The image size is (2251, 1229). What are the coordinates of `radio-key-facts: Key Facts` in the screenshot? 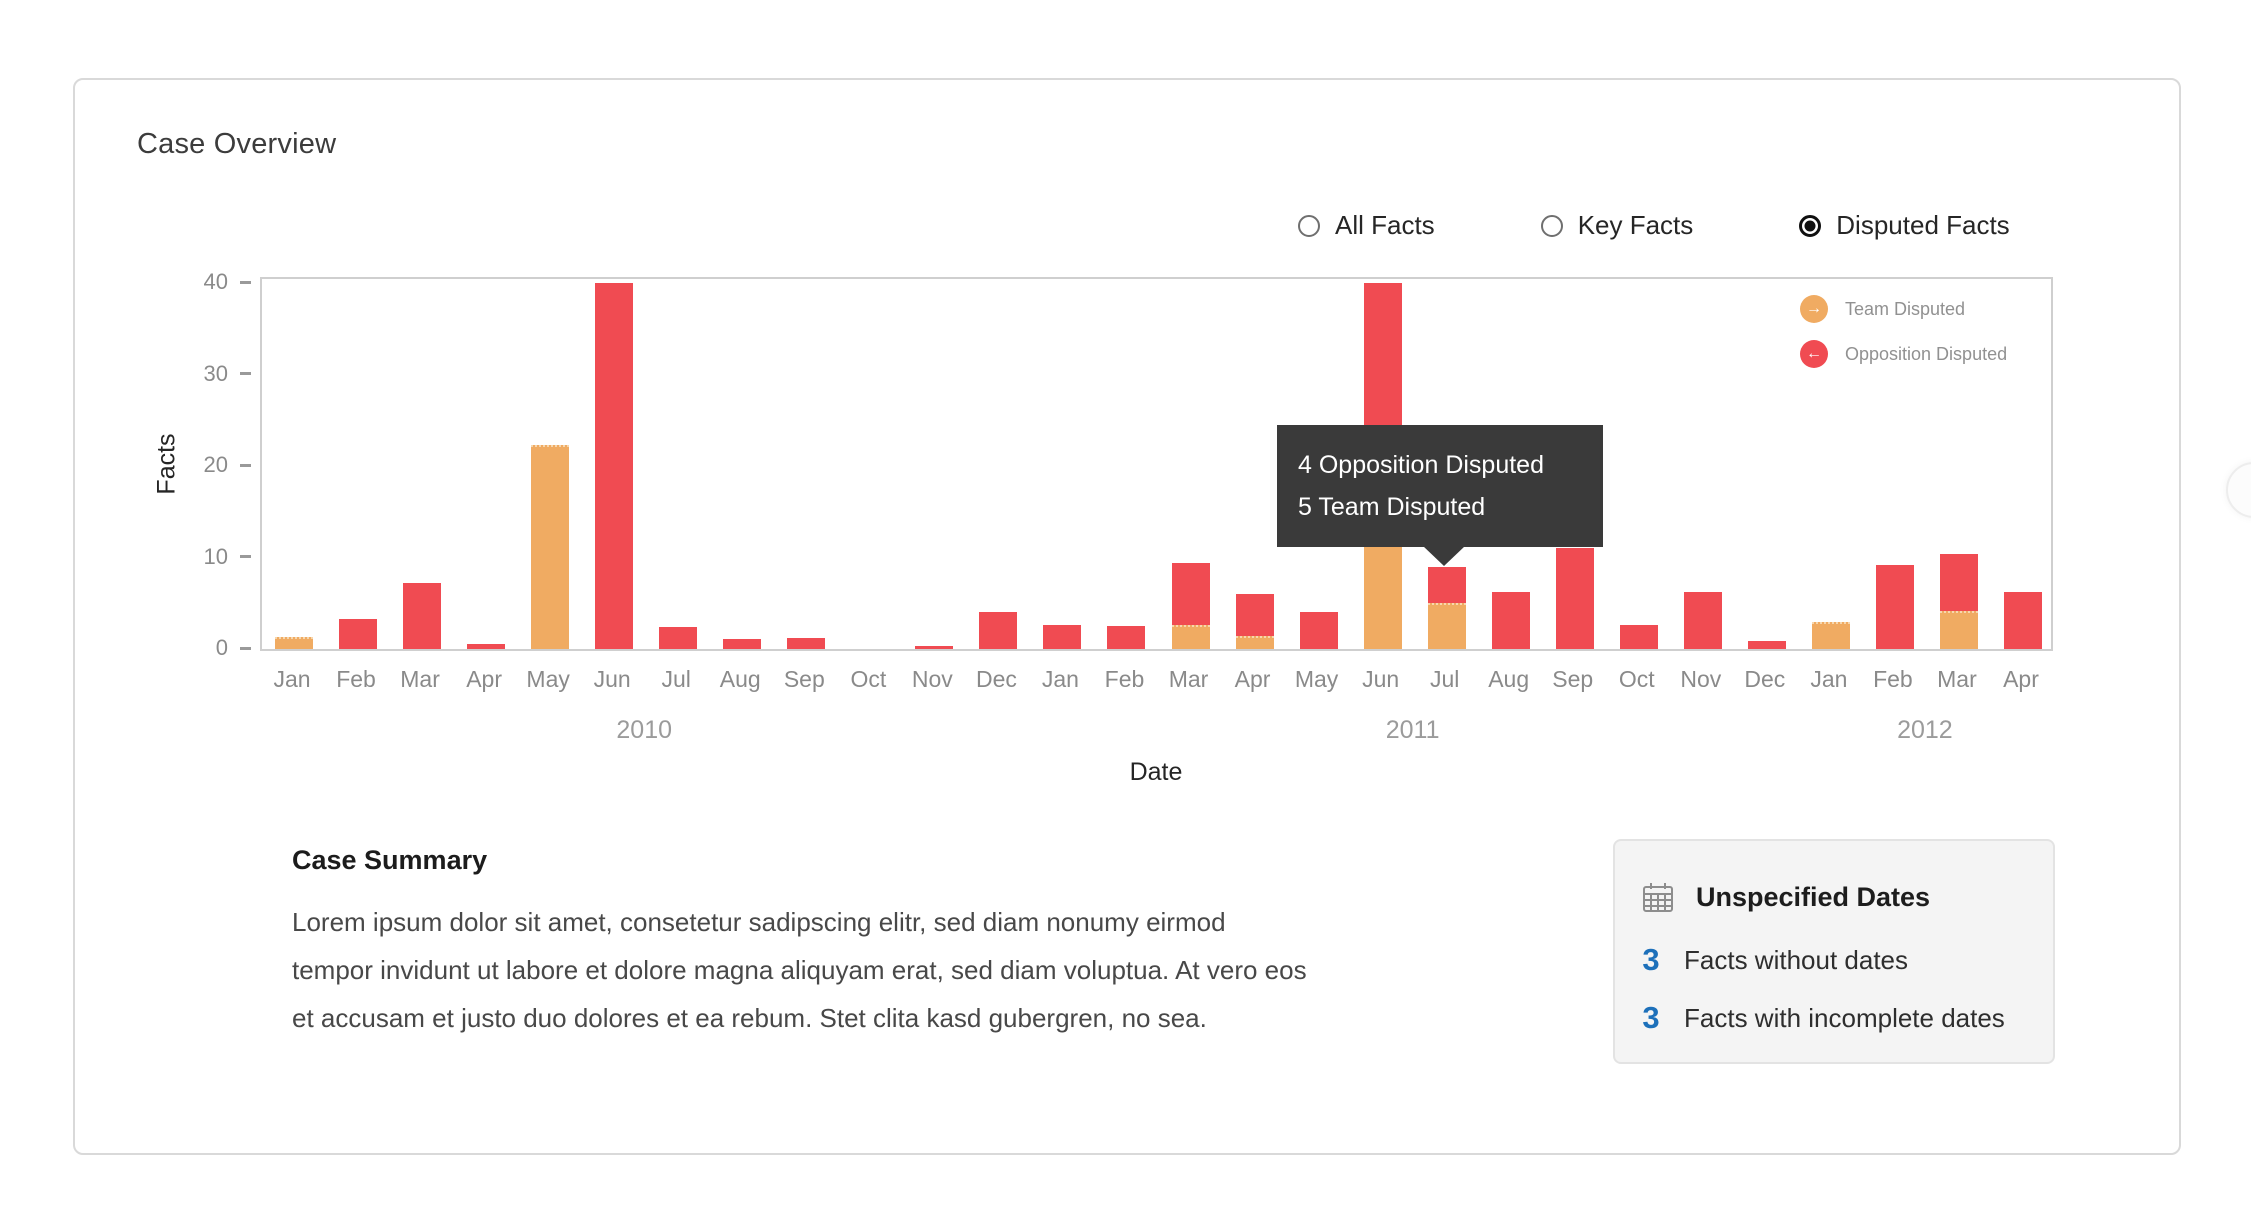 It's located at (1617, 225).